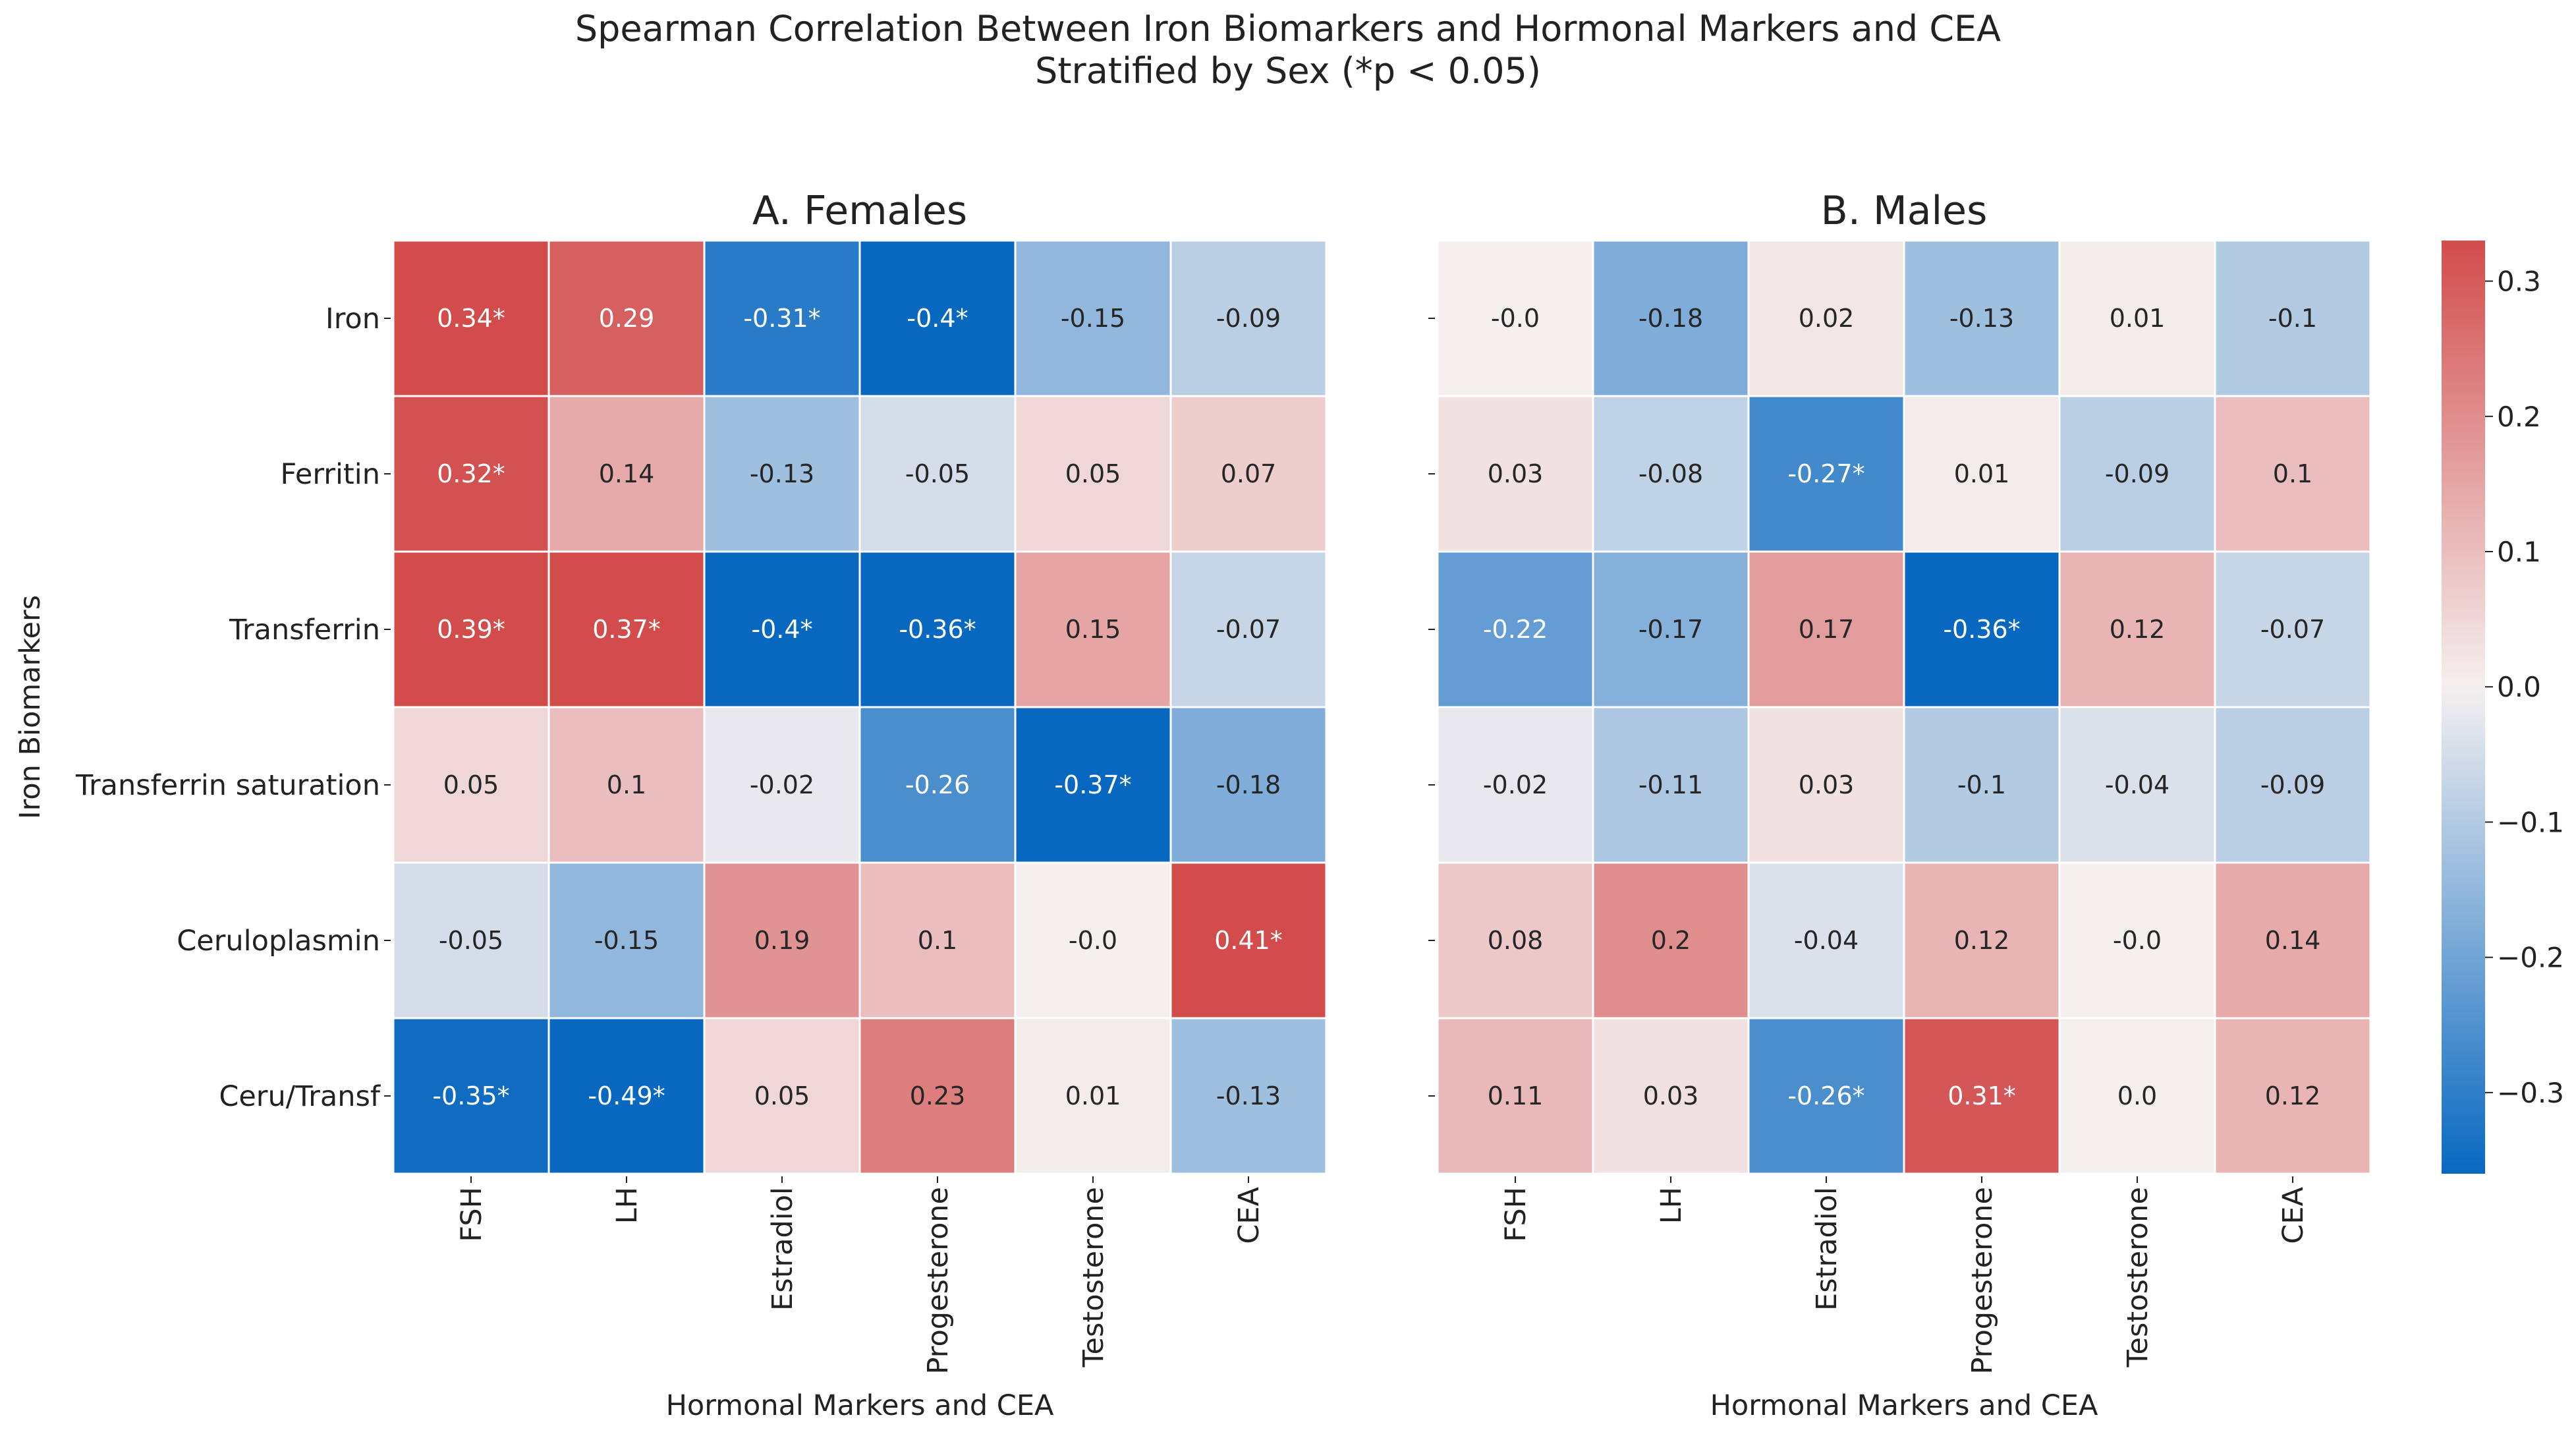 This screenshot has height=1436, width=2576. Describe the element at coordinates (30, 707) in the screenshot. I see `y-axis-label: Iron Biomarkers` at that location.